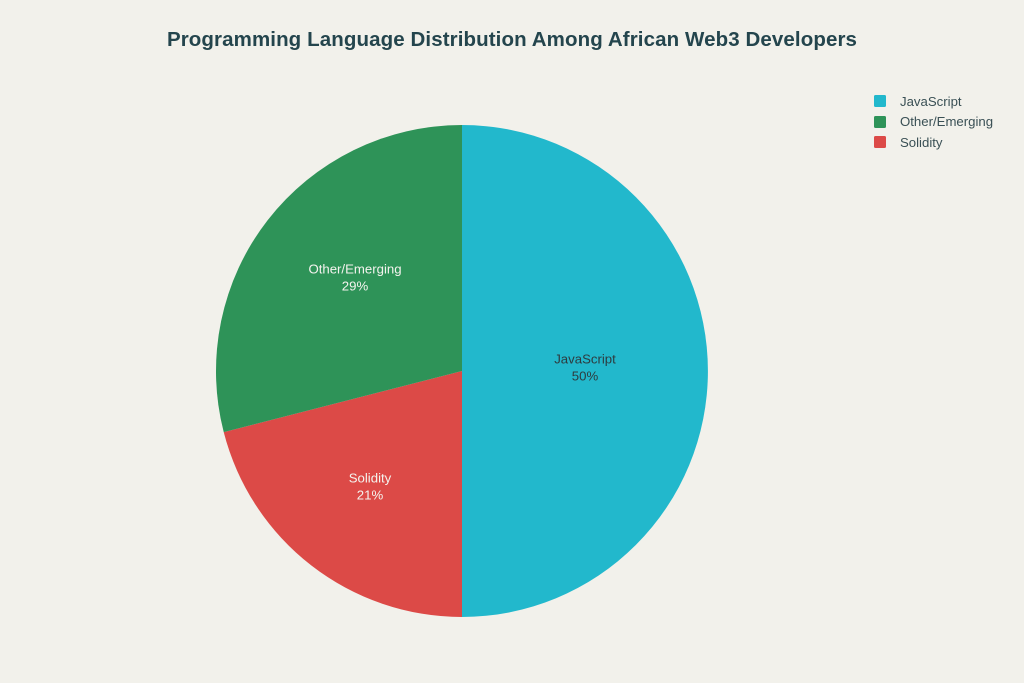 This screenshot has height=683, width=1024. I want to click on legend-item-label: Solidity, so click(921, 142).